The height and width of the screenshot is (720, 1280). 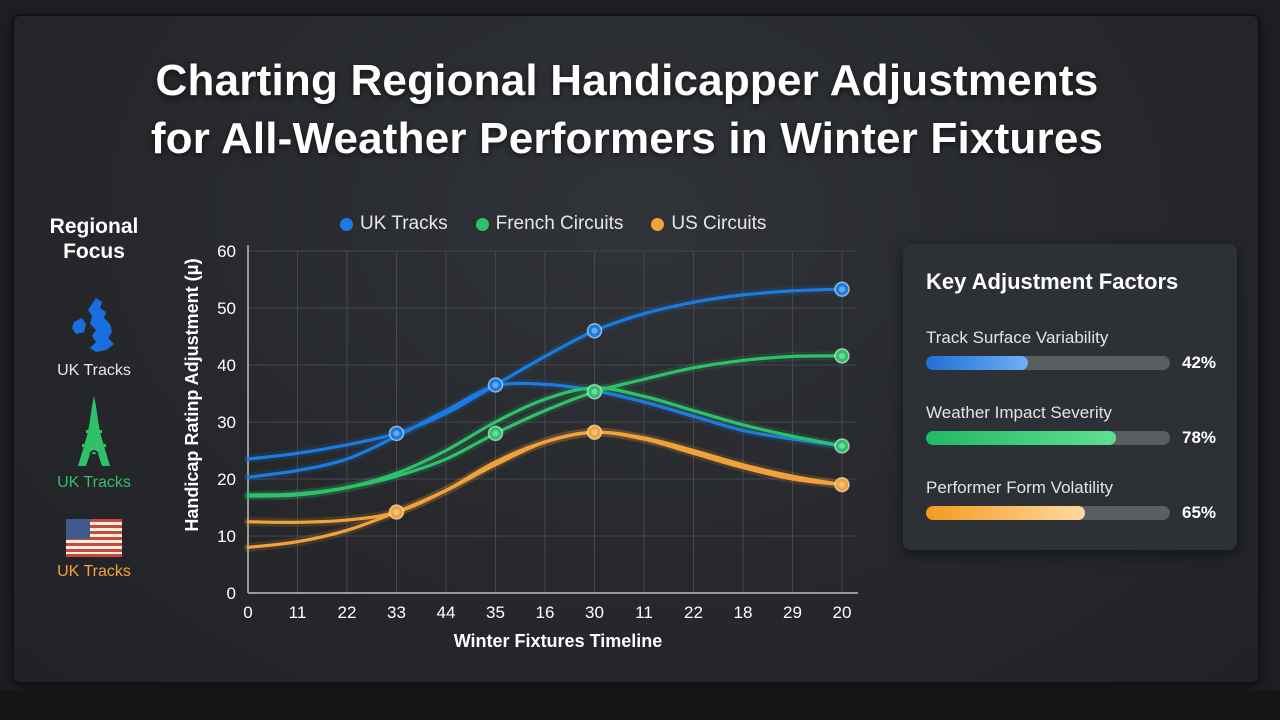 What do you see at coordinates (226, 308) in the screenshot?
I see `y-tick-label: 50` at bounding box center [226, 308].